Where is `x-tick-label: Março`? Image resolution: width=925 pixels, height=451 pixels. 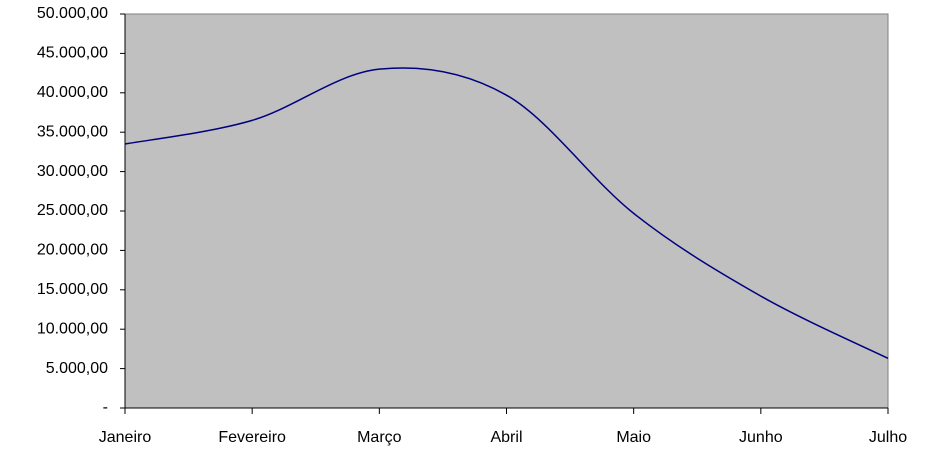
x-tick-label: Março is located at coordinates (379, 437).